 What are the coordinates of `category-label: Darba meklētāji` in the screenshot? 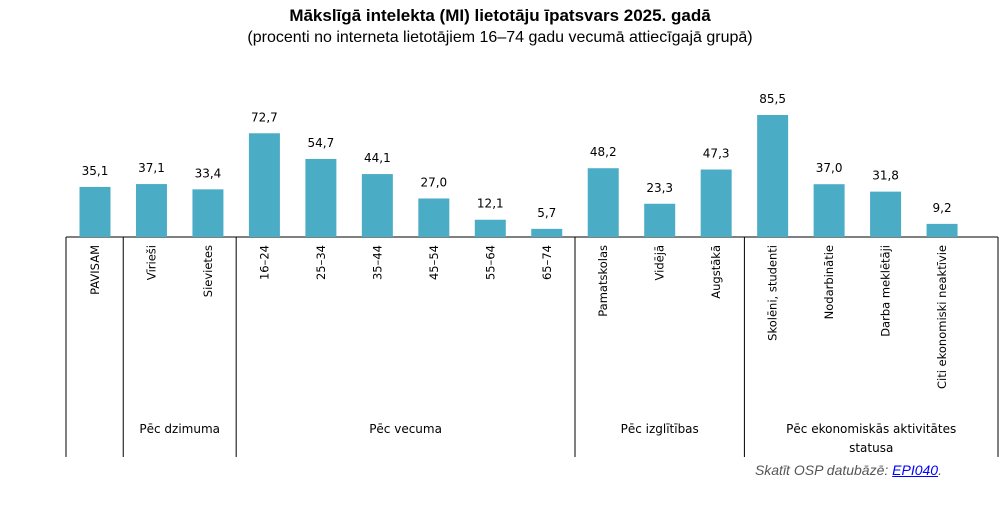 It's located at (886, 291).